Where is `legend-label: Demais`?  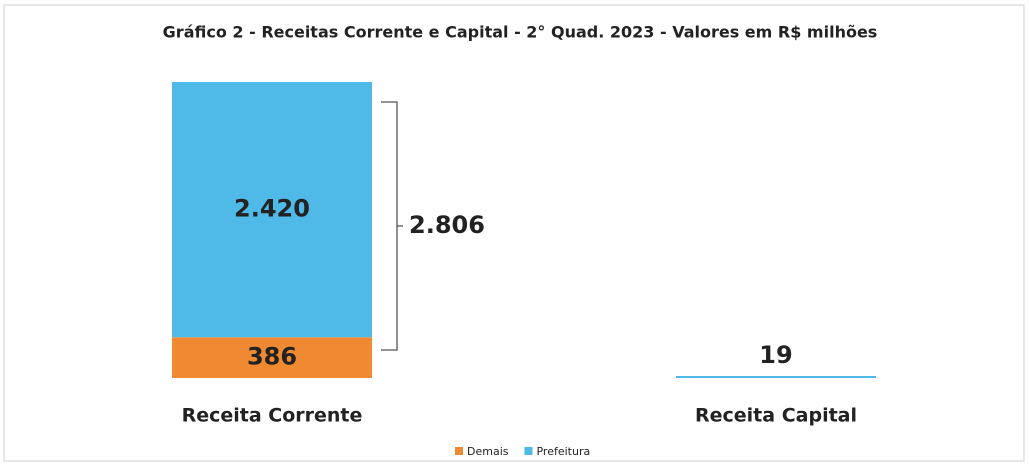
legend-label: Demais is located at coordinates (488, 451).